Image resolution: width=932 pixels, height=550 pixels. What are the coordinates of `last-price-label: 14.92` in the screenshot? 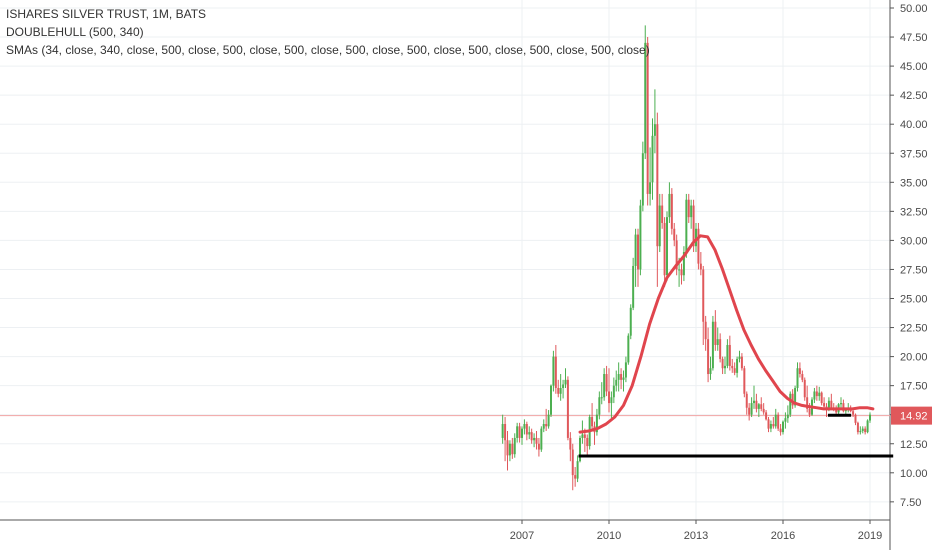 It's located at (914, 417).